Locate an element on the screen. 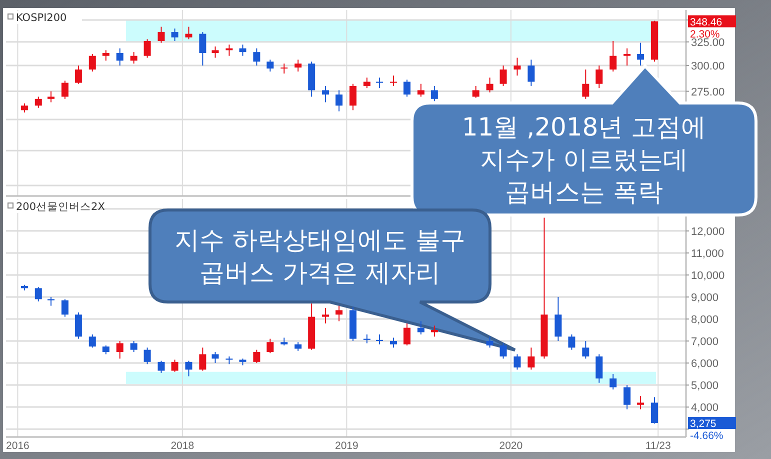  x-tick-label: 11/23 is located at coordinates (658, 446).